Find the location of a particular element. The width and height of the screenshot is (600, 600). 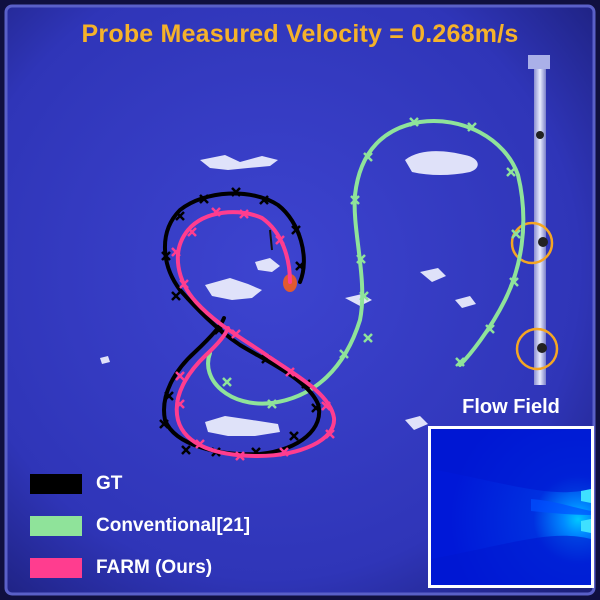

legend-label-conventional: Conventional[21] is located at coordinates (173, 525).